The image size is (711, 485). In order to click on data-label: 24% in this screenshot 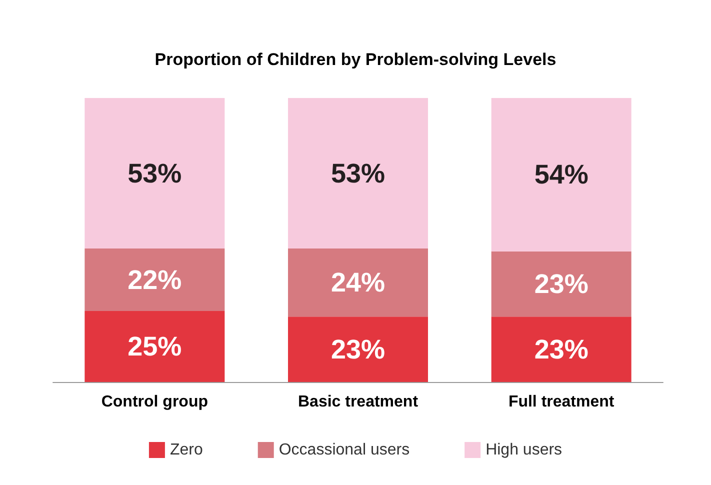, I will do `click(358, 283)`.